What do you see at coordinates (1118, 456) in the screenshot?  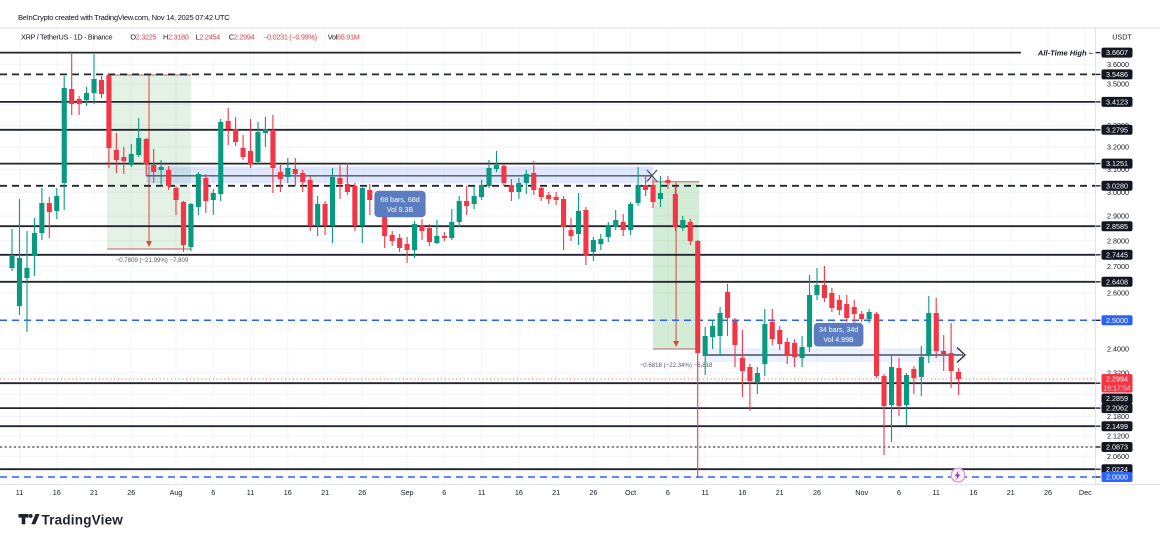 I see `svg-text: 2.0600` at bounding box center [1118, 456].